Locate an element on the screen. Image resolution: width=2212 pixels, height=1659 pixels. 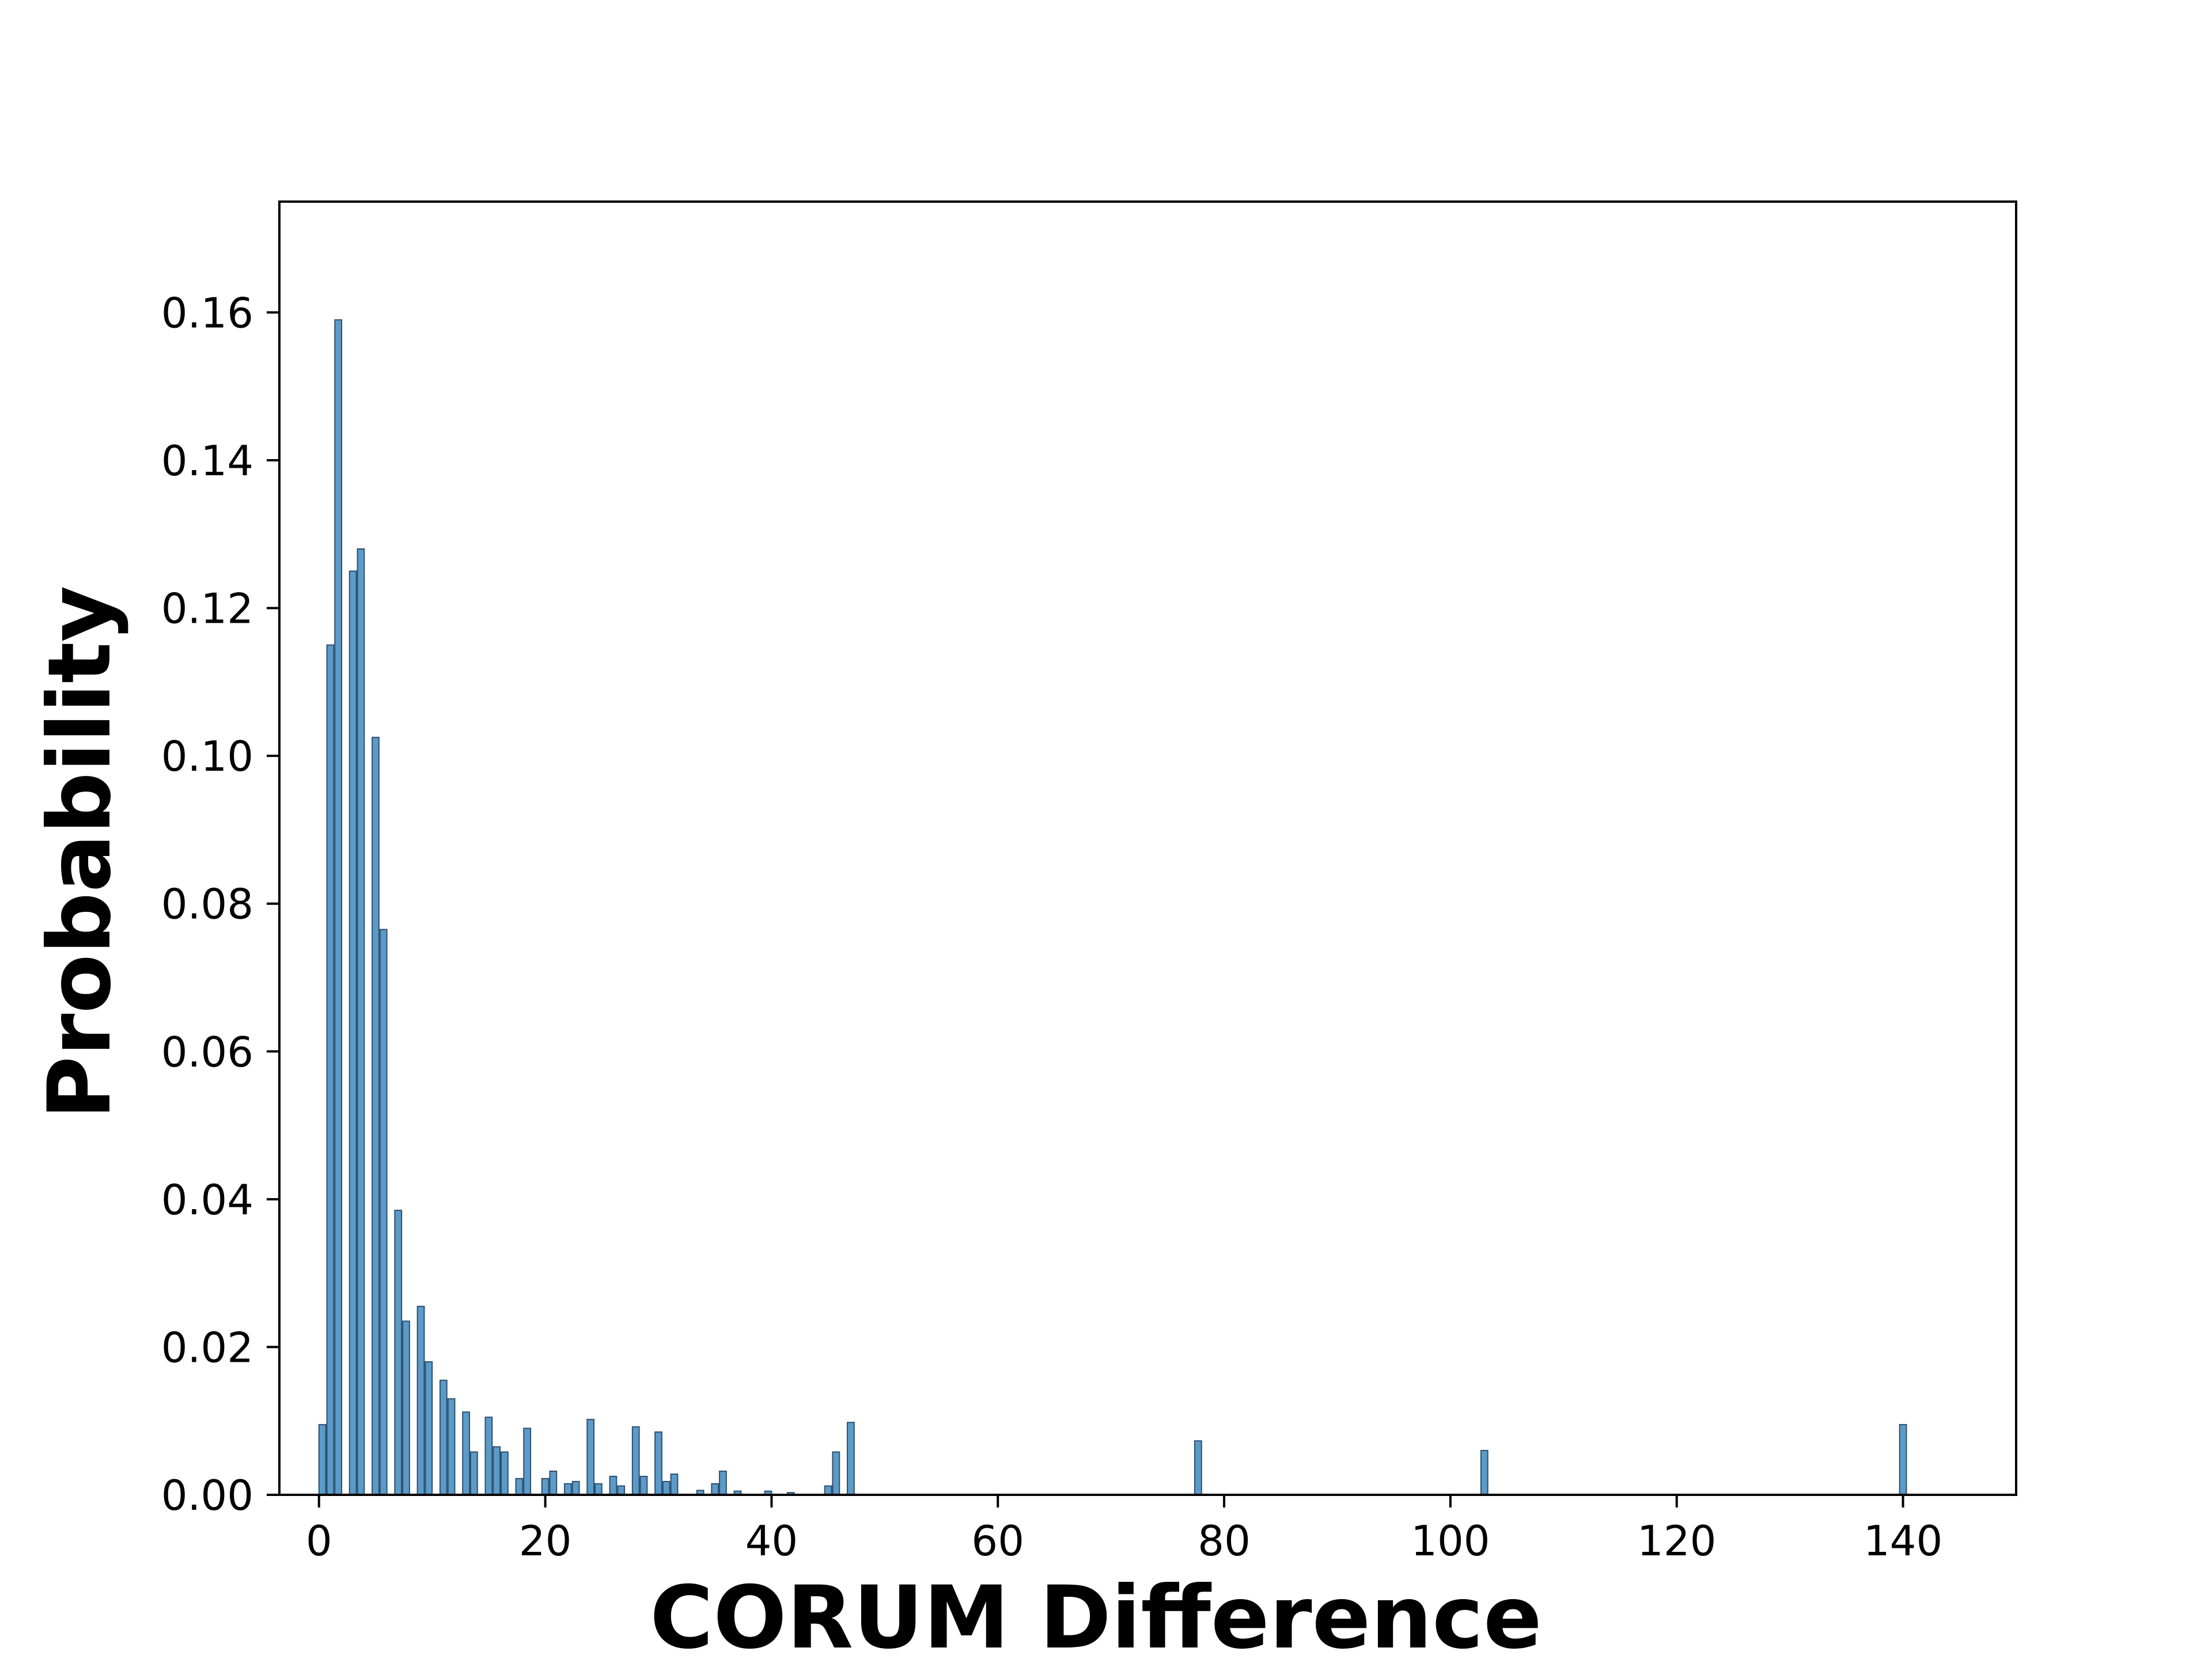
y-tick-label: 0.06 is located at coordinates (207, 1052).